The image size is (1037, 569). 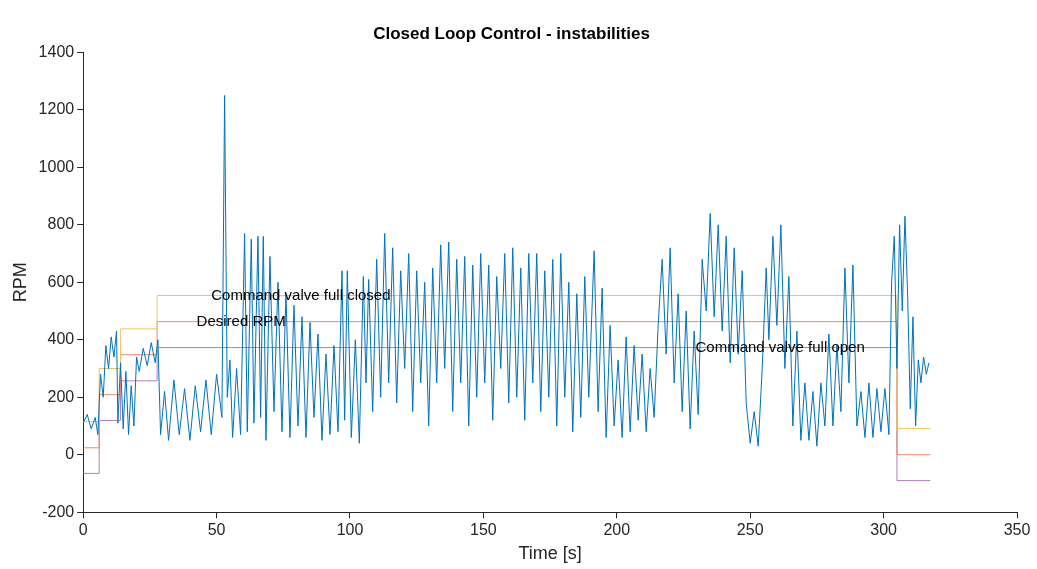 I want to click on x-tick-label: 250, so click(x=750, y=530).